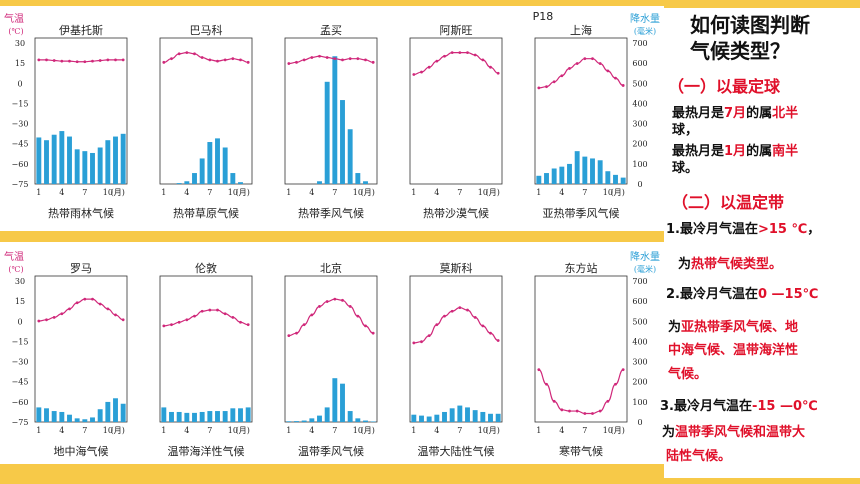  Describe the element at coordinates (608, 192) in the screenshot. I see `month-tick-5-3: 10` at that location.